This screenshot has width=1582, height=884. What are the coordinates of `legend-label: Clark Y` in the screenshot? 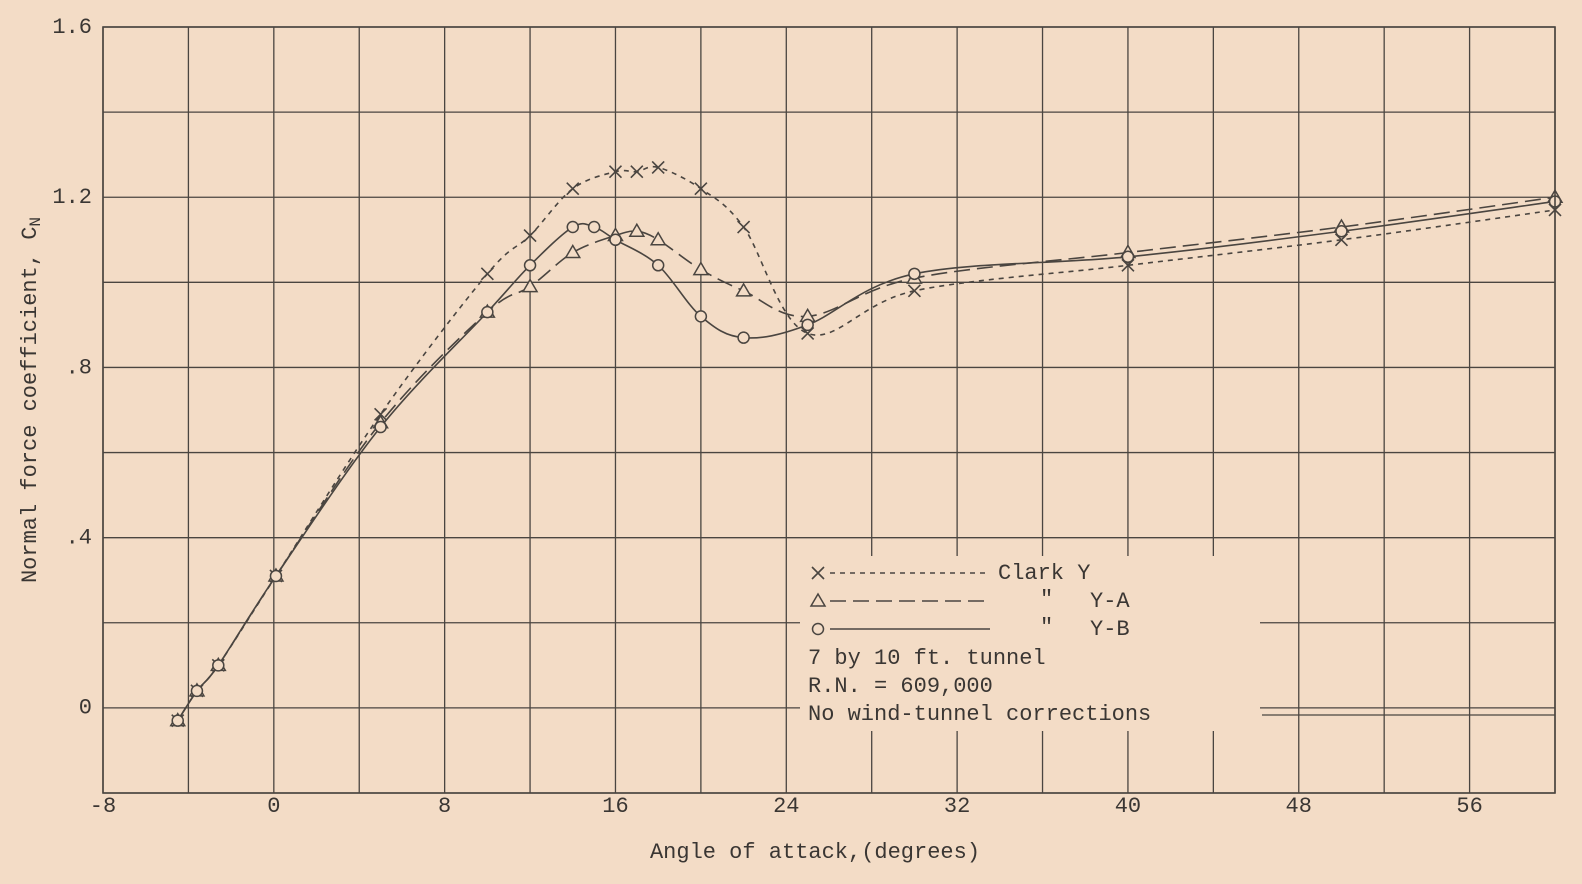 It's located at (1044, 573).